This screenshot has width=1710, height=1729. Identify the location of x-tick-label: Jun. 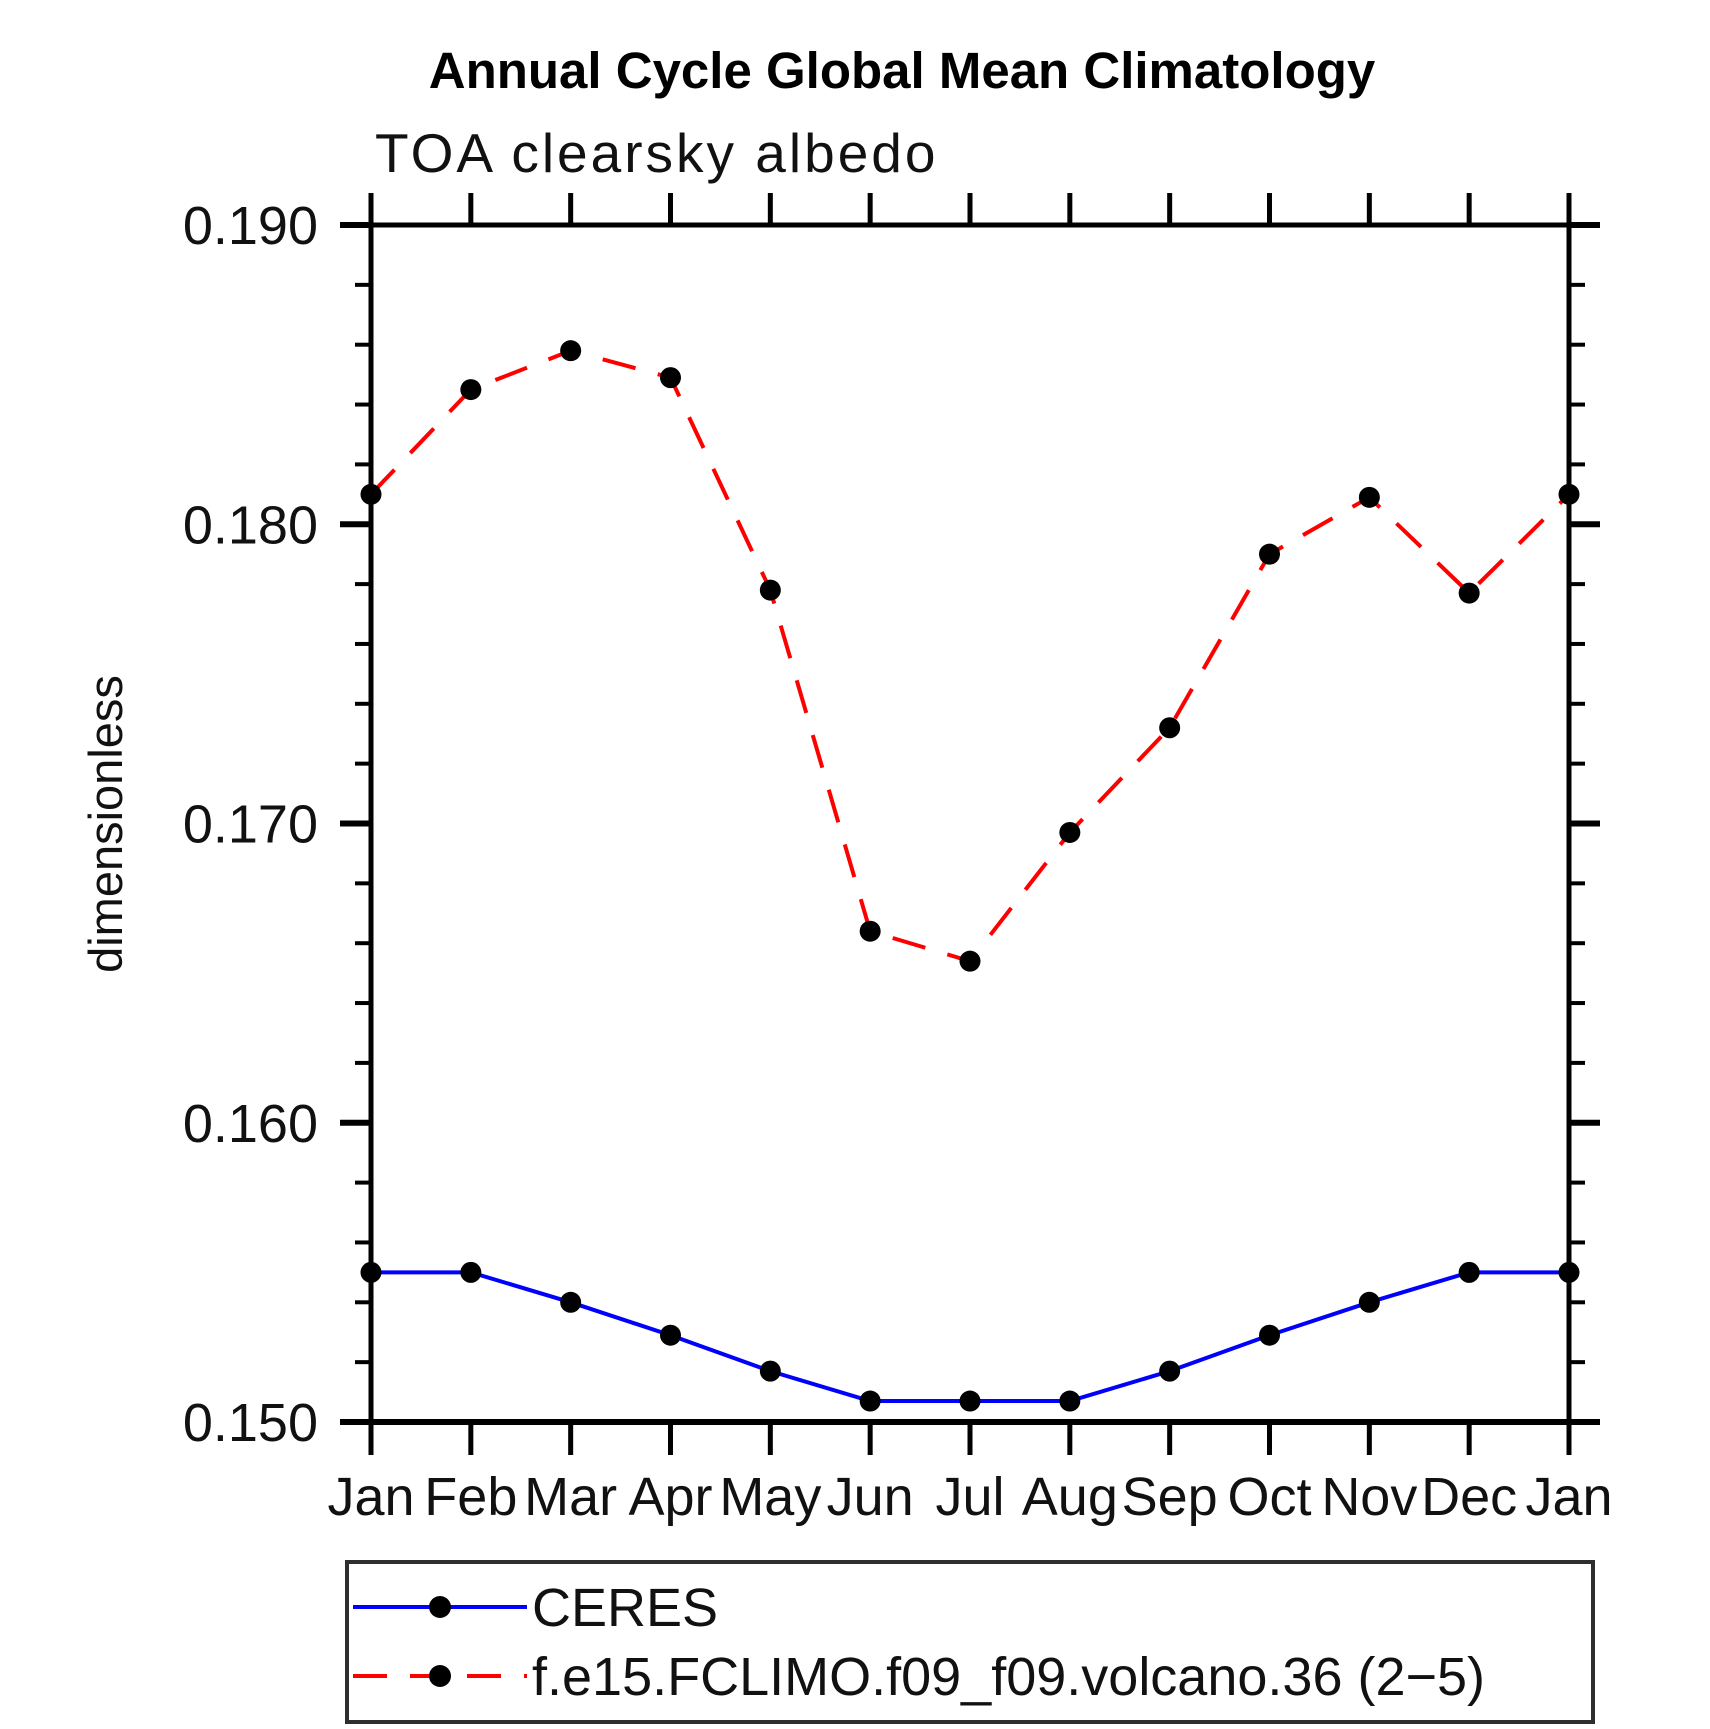
(870, 1497).